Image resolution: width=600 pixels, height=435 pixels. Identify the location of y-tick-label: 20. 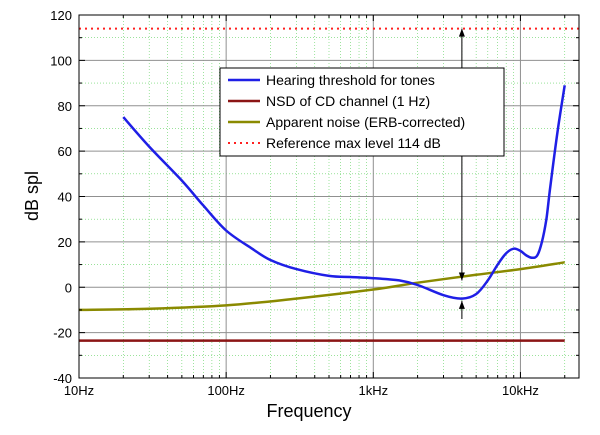
(65, 242).